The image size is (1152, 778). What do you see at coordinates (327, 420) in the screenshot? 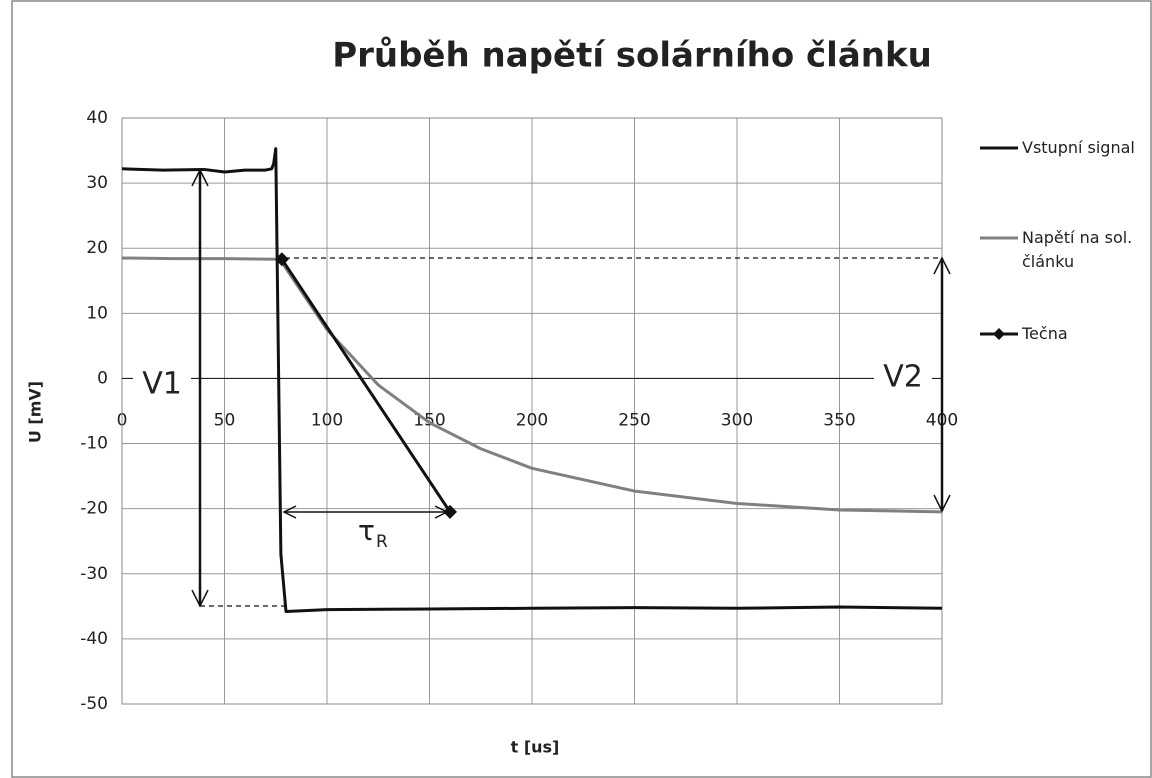
I see `x-tick-label: 100` at bounding box center [327, 420].